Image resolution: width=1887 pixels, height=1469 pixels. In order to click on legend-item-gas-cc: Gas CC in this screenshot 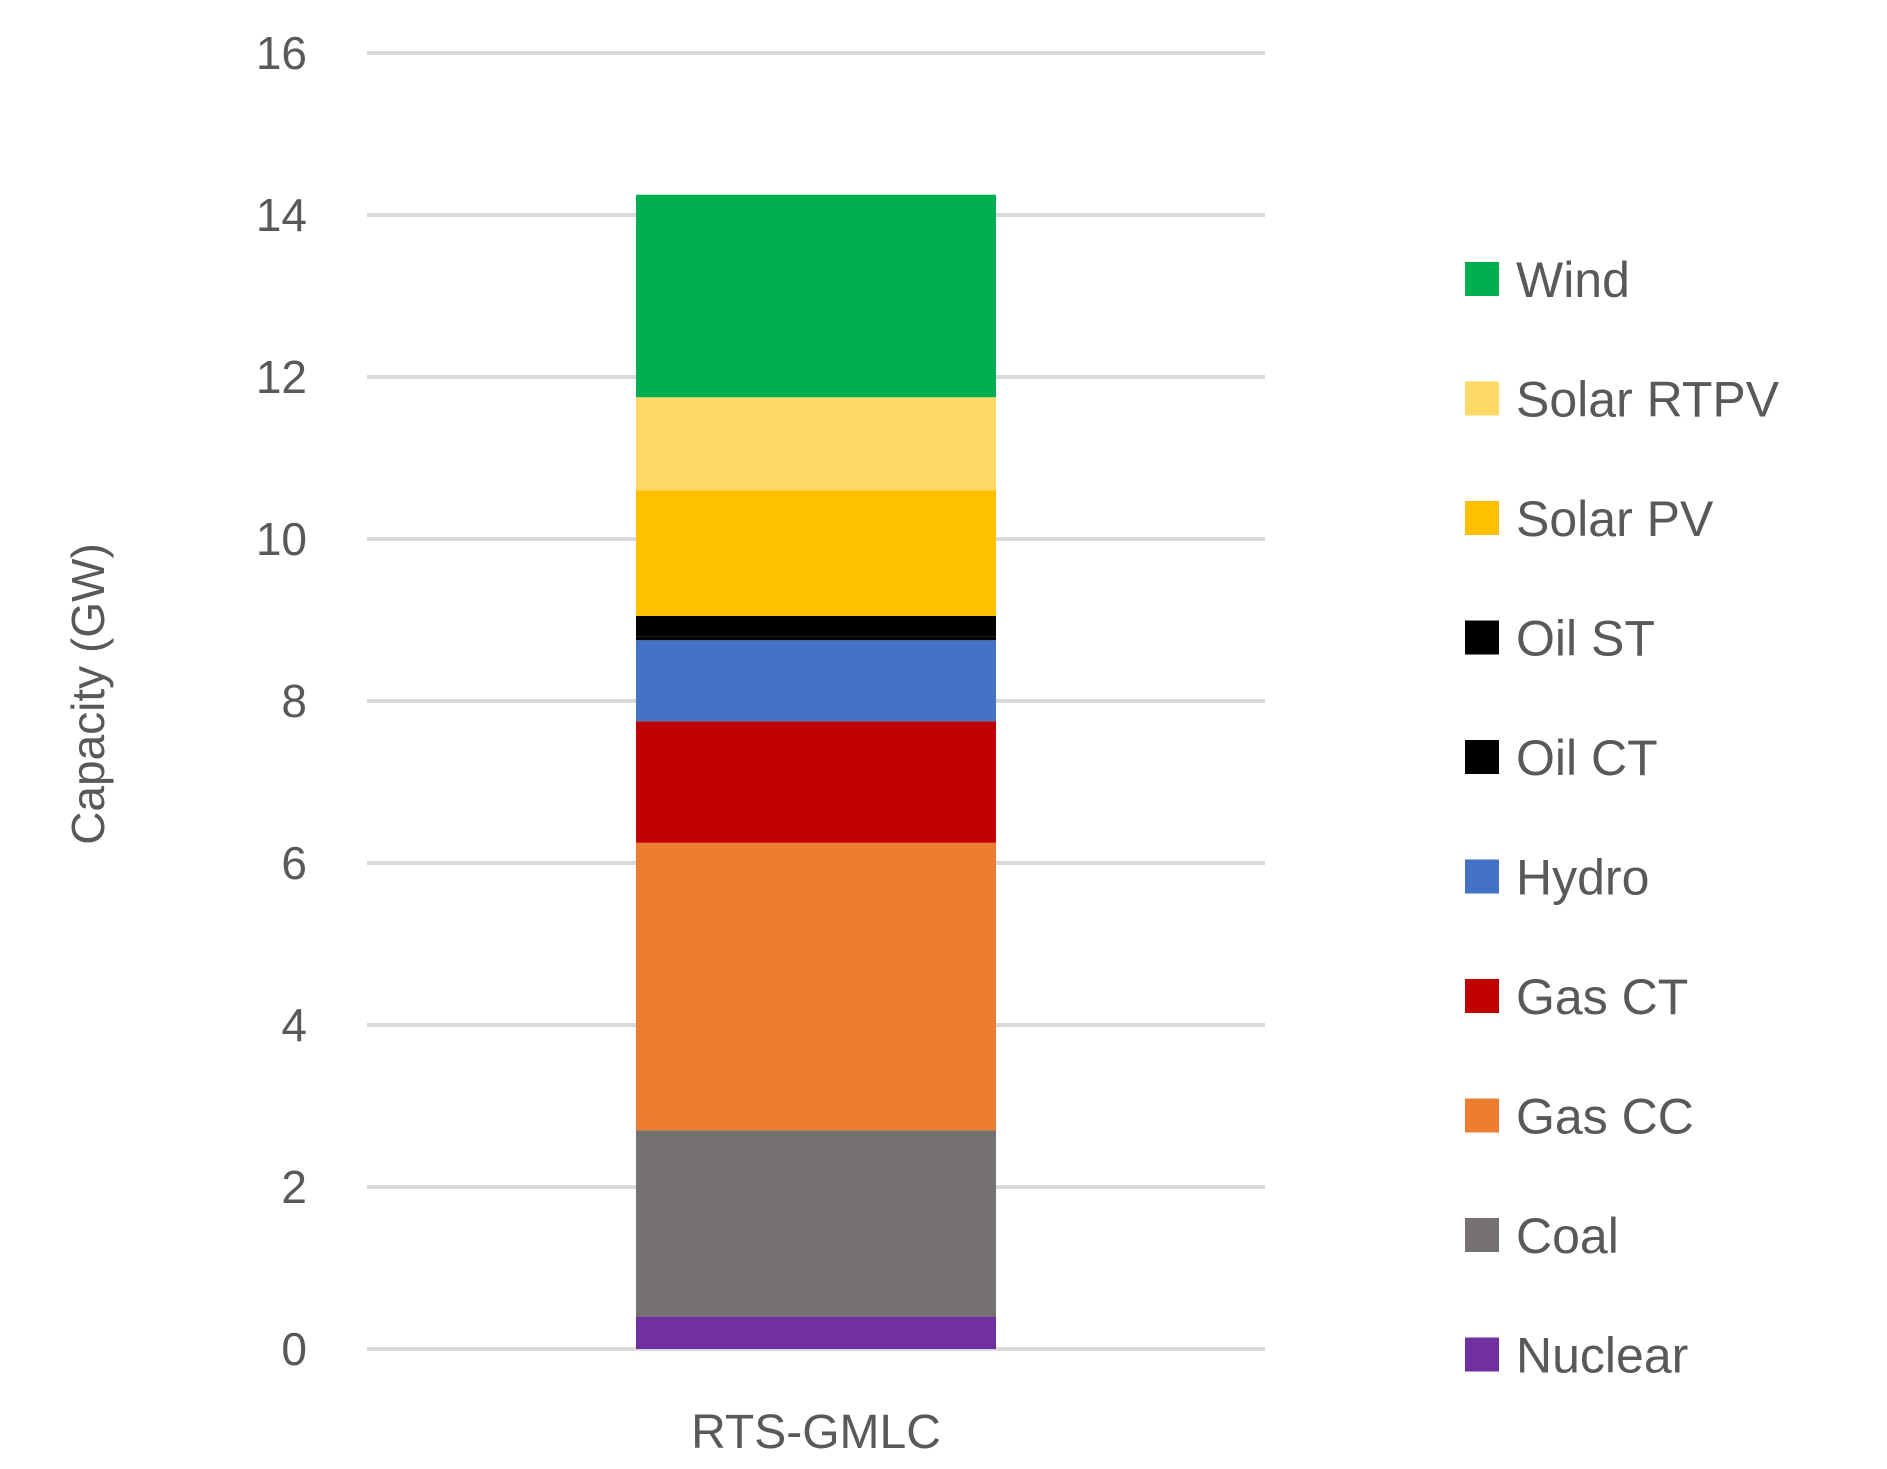, I will do `click(1579, 1117)`.